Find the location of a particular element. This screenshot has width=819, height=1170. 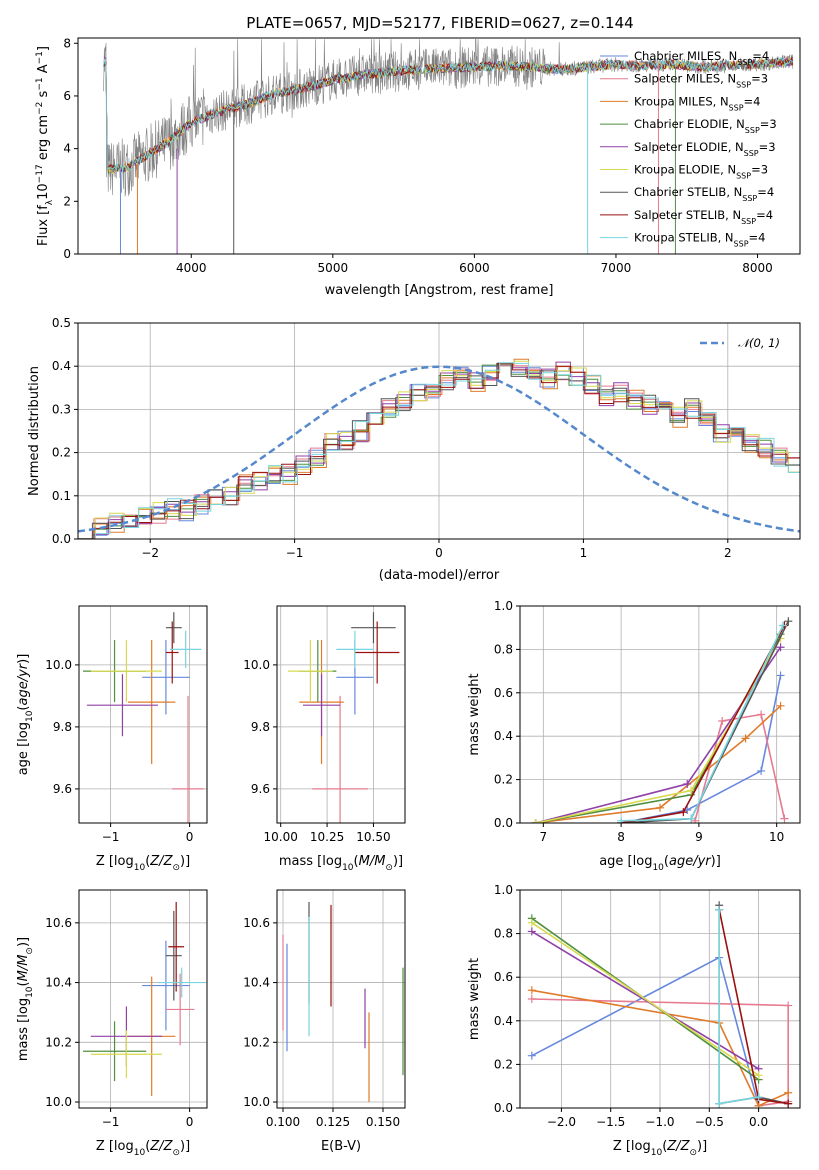

mass_vs_ebv-xtick-label: 0.150 is located at coordinates (383, 1122).